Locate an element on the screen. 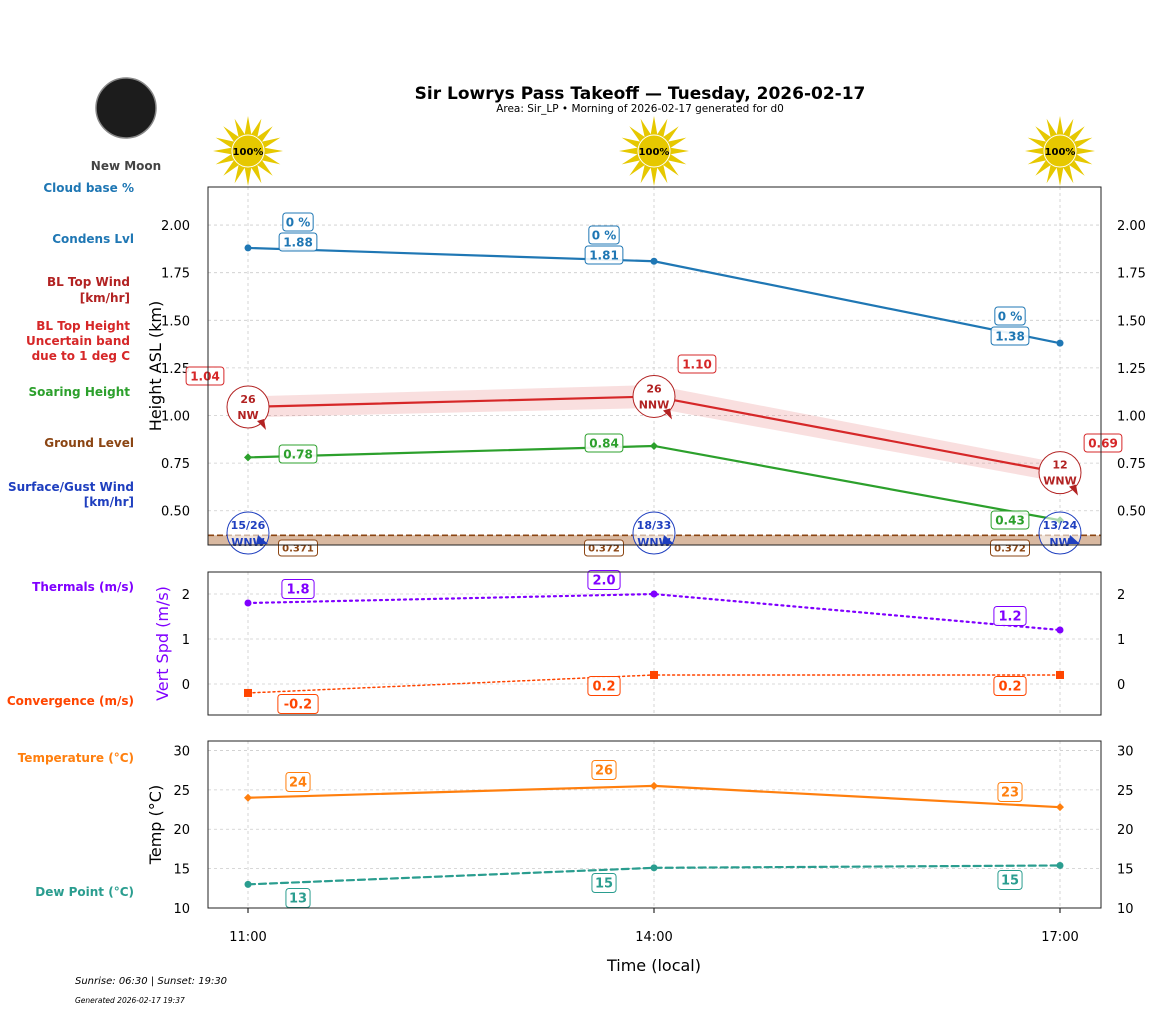 This screenshot has height=1015, width=1156. y-tick-label: 2 is located at coordinates (186, 595).